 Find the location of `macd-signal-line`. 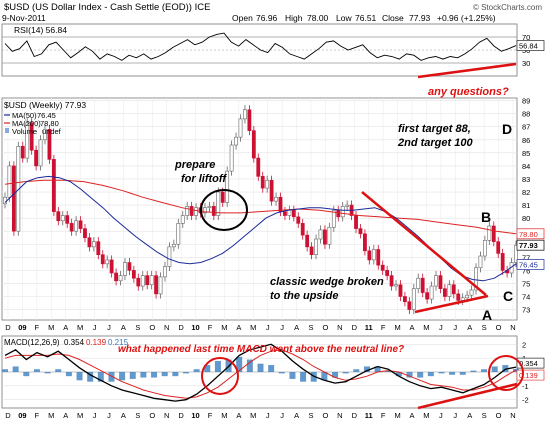

macd-signal-line is located at coordinates (260, 374).